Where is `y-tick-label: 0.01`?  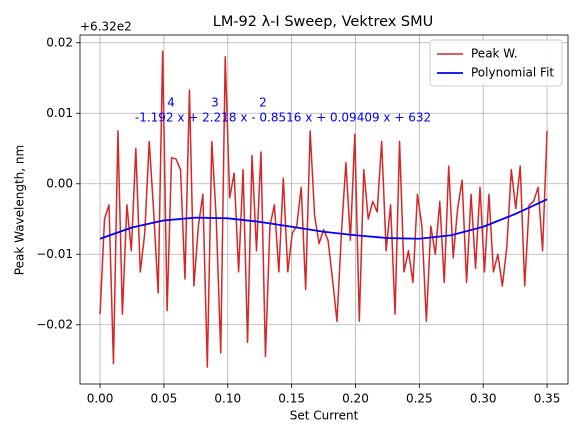
y-tick-label: 0.01 is located at coordinates (59, 113).